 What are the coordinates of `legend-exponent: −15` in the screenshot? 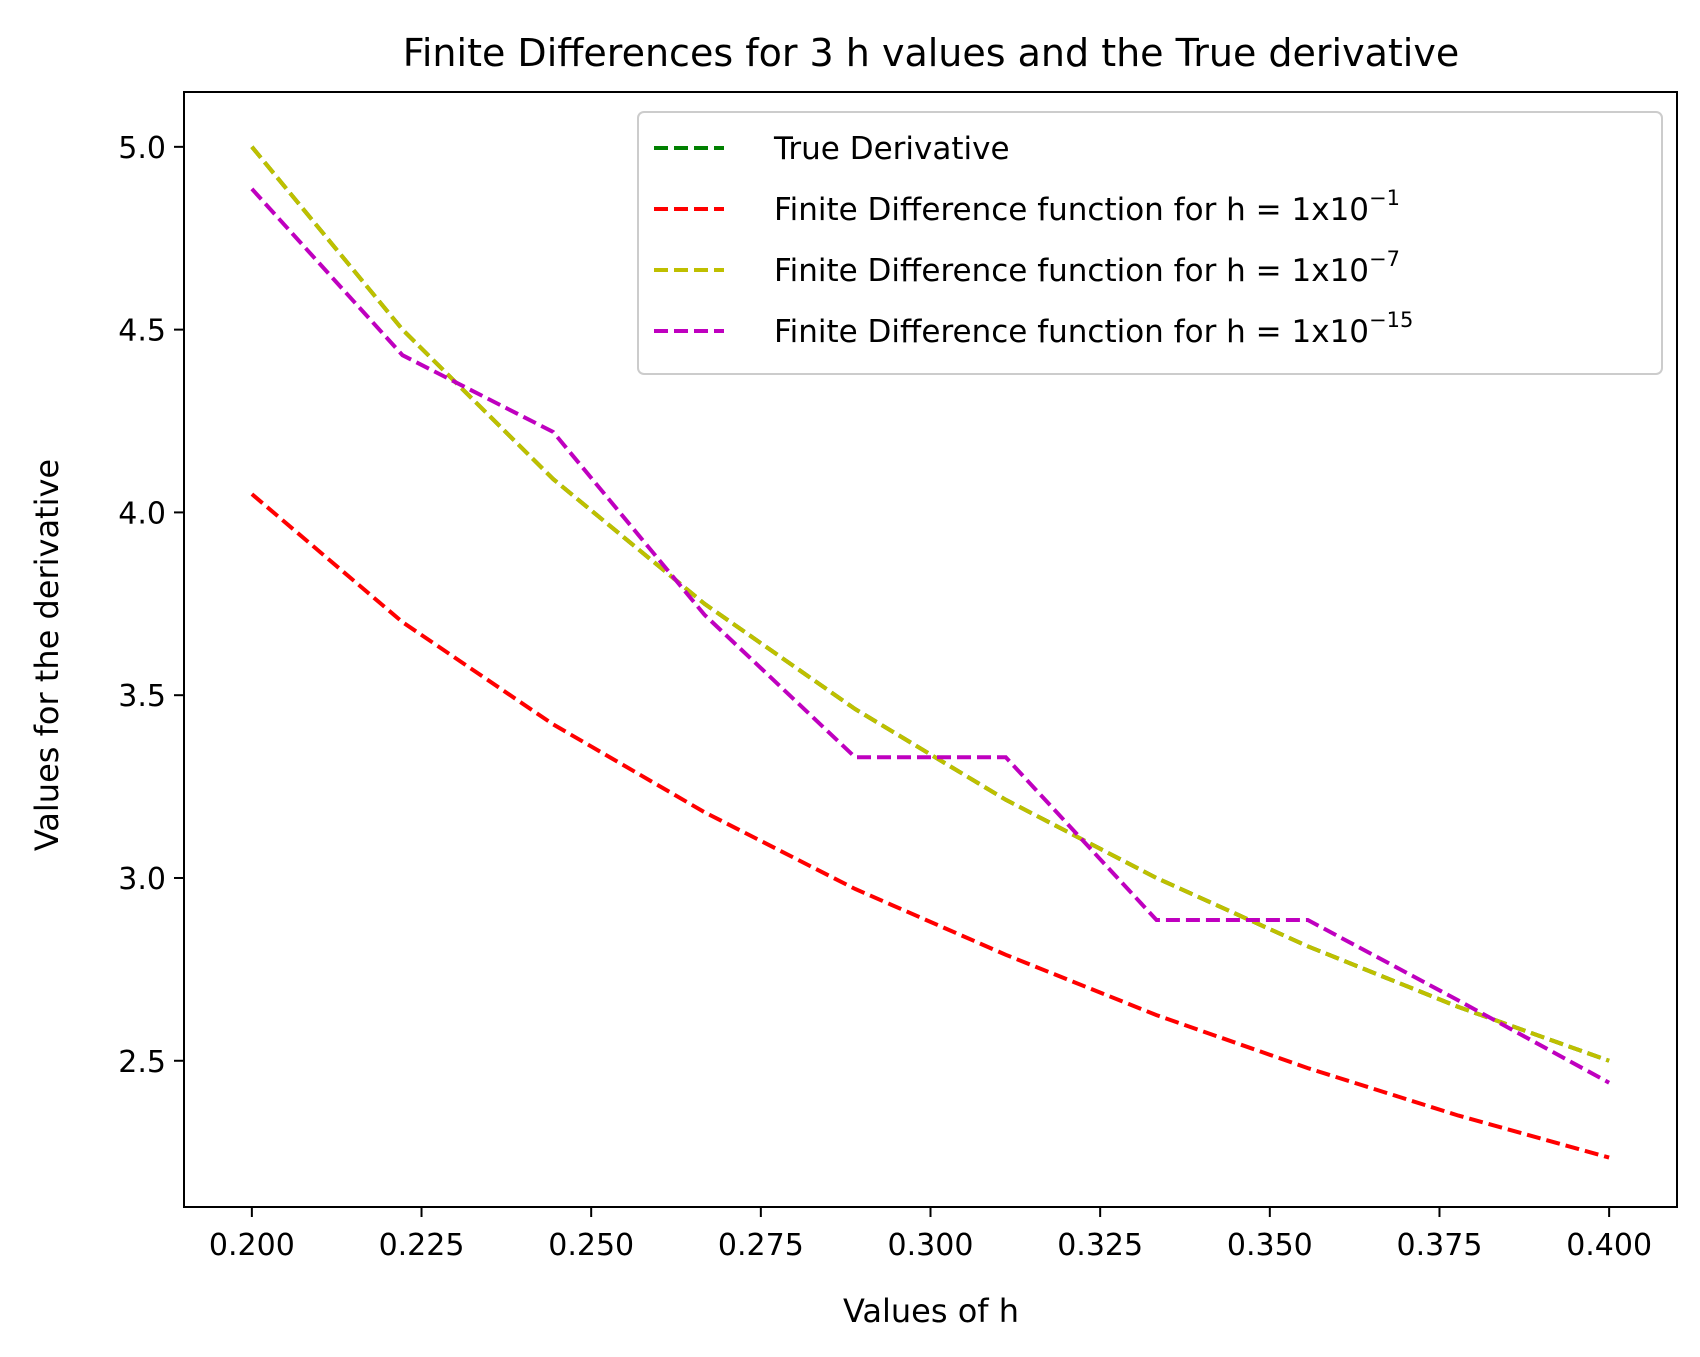 It's located at (1391, 320).